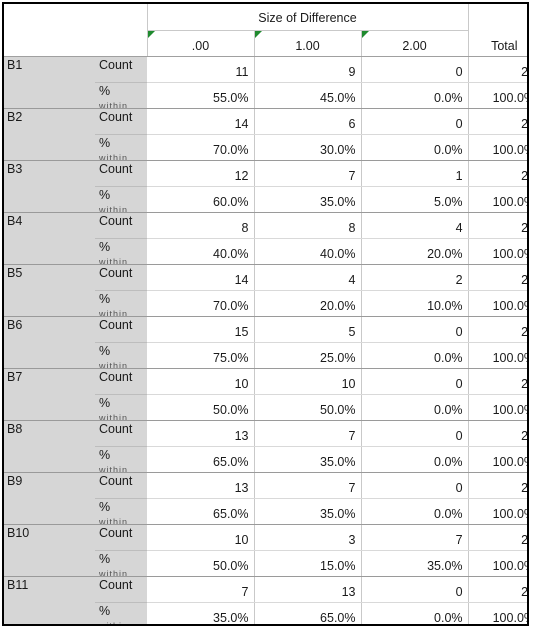  I want to click on count-cell: 6, so click(308, 121).